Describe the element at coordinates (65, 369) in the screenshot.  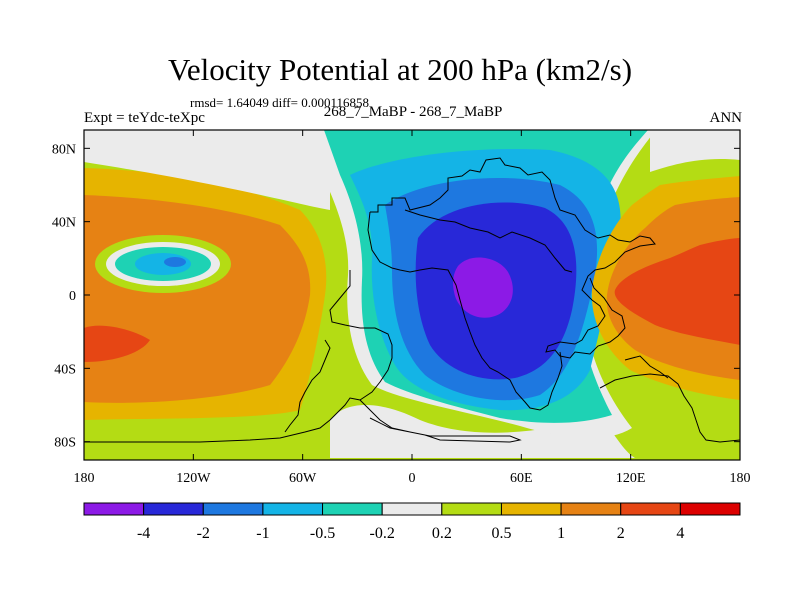
I see `y-tick-label: 40S` at that location.